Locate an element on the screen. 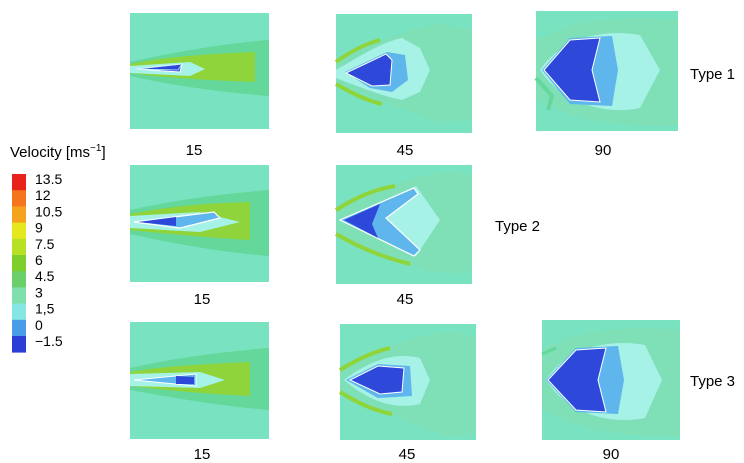  legend-label: 3 is located at coordinates (39, 292).